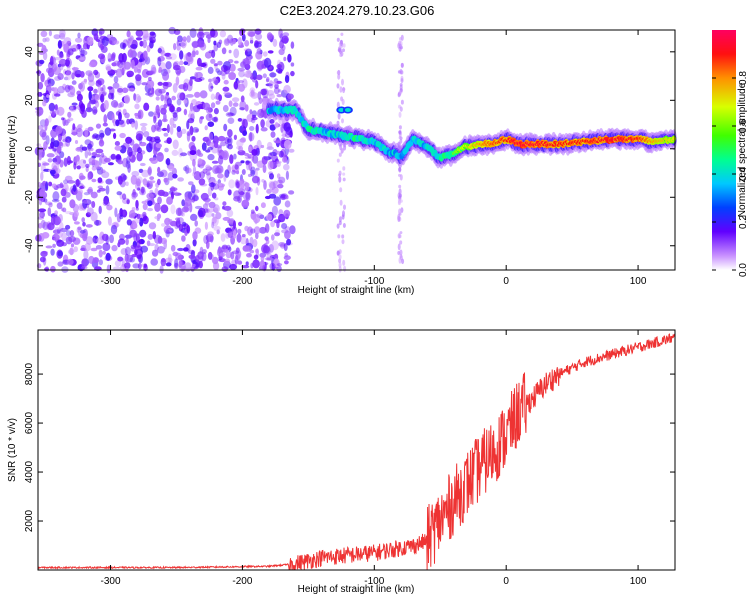  I want to click on spectrogram-x-tick-label: -100, so click(374, 281).